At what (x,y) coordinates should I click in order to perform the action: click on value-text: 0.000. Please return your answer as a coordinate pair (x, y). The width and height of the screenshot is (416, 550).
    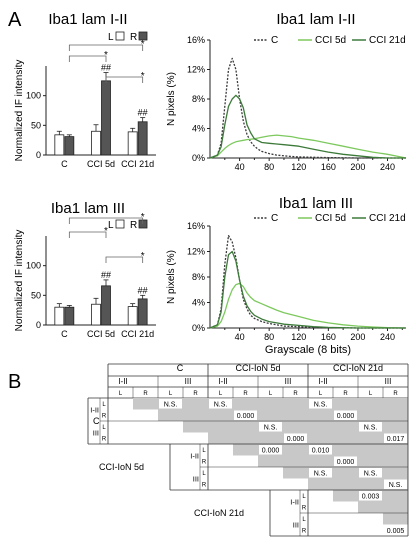
    Looking at the image, I should click on (346, 462).